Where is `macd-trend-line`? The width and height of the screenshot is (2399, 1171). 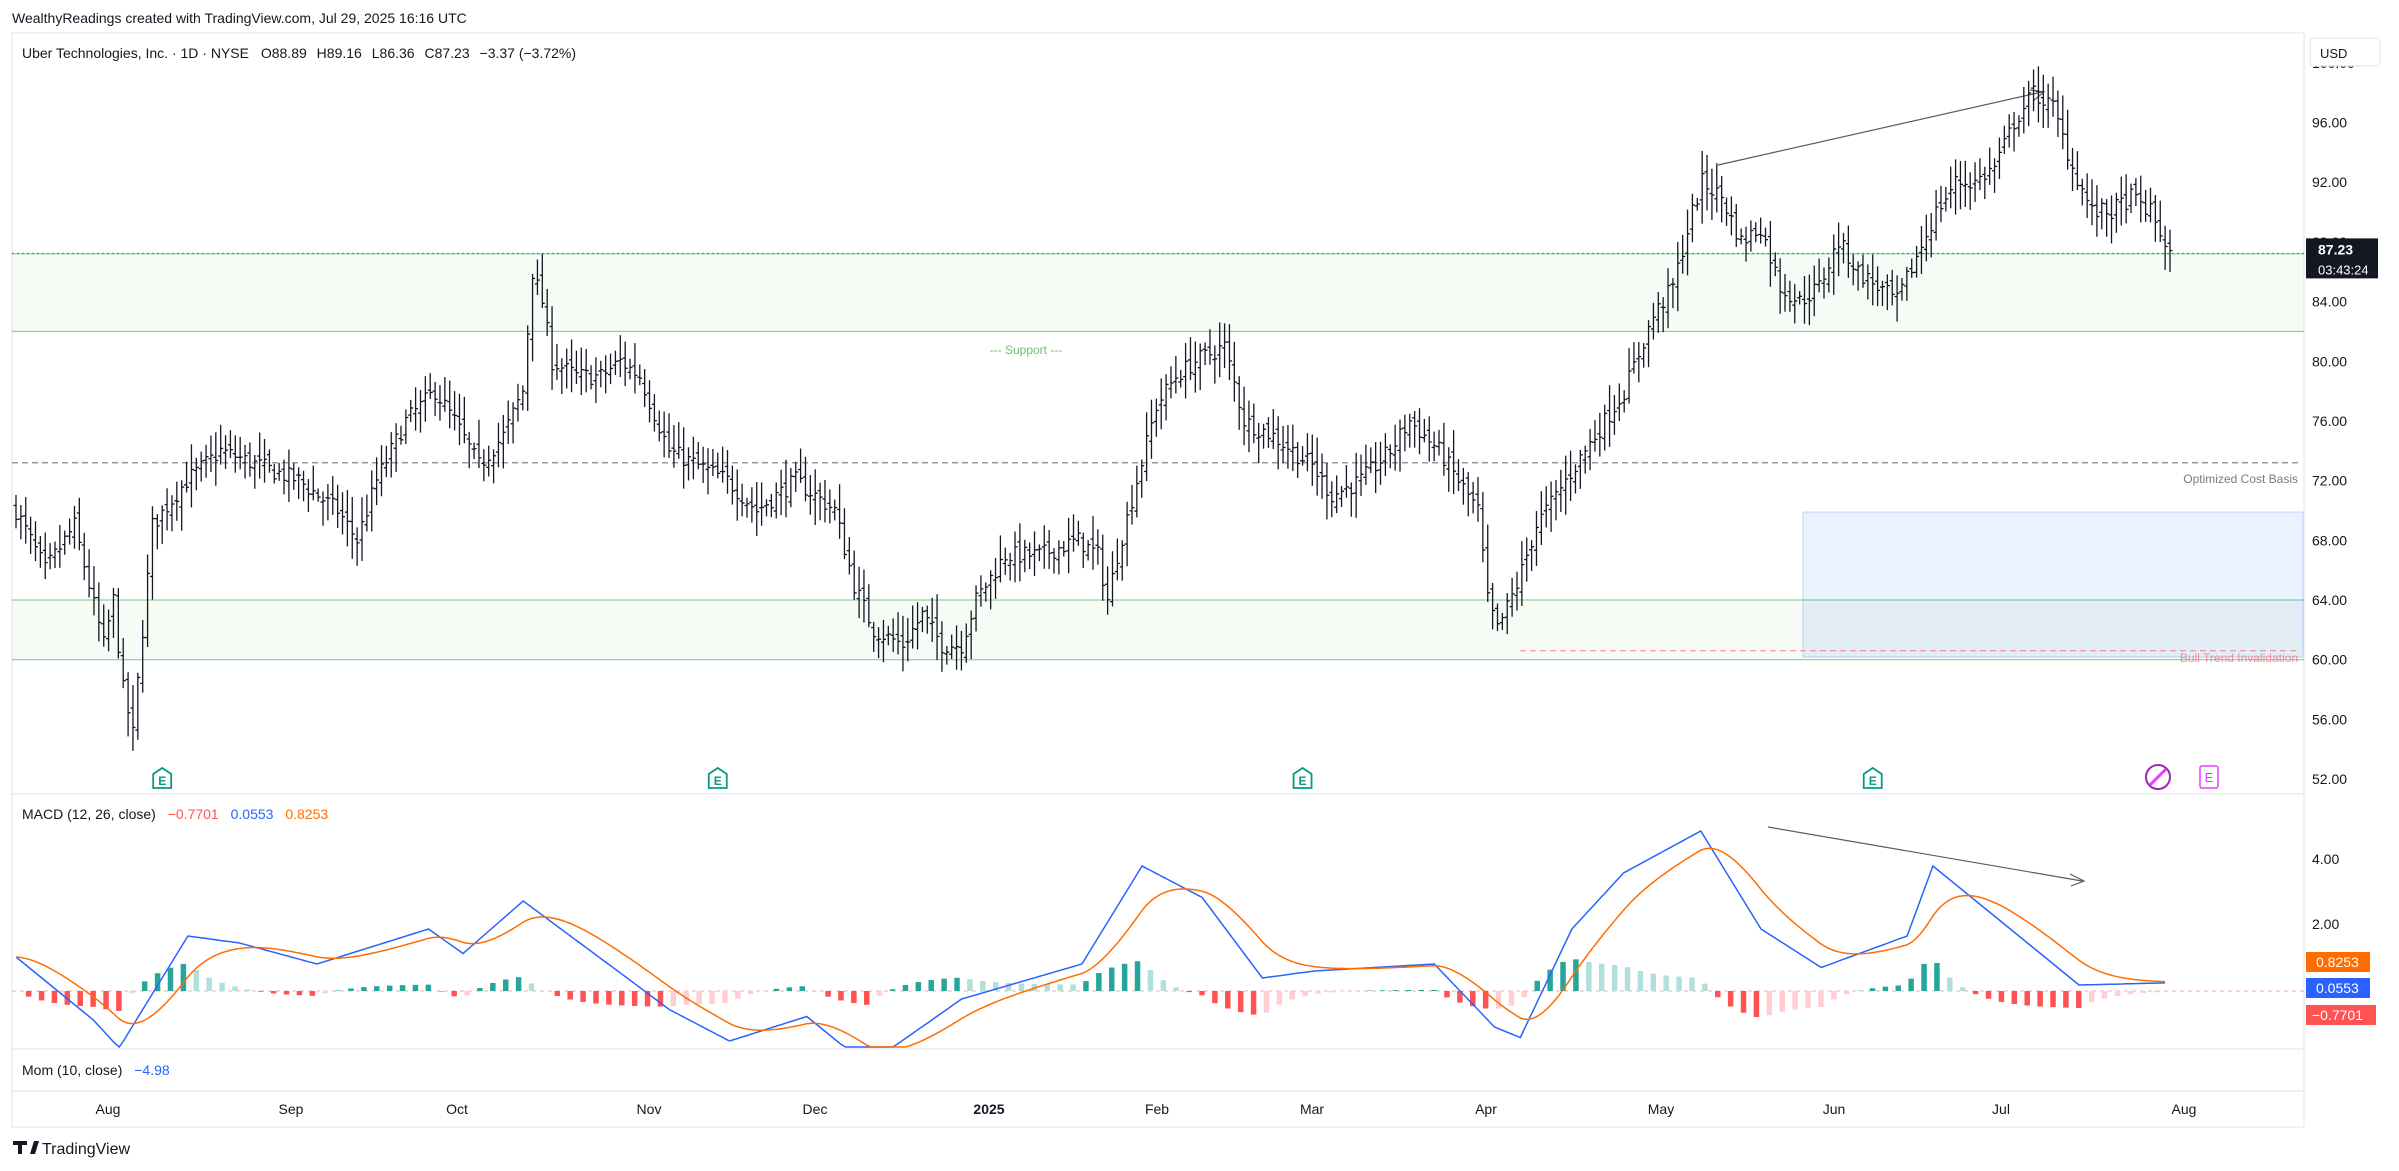 macd-trend-line is located at coordinates (1925, 854).